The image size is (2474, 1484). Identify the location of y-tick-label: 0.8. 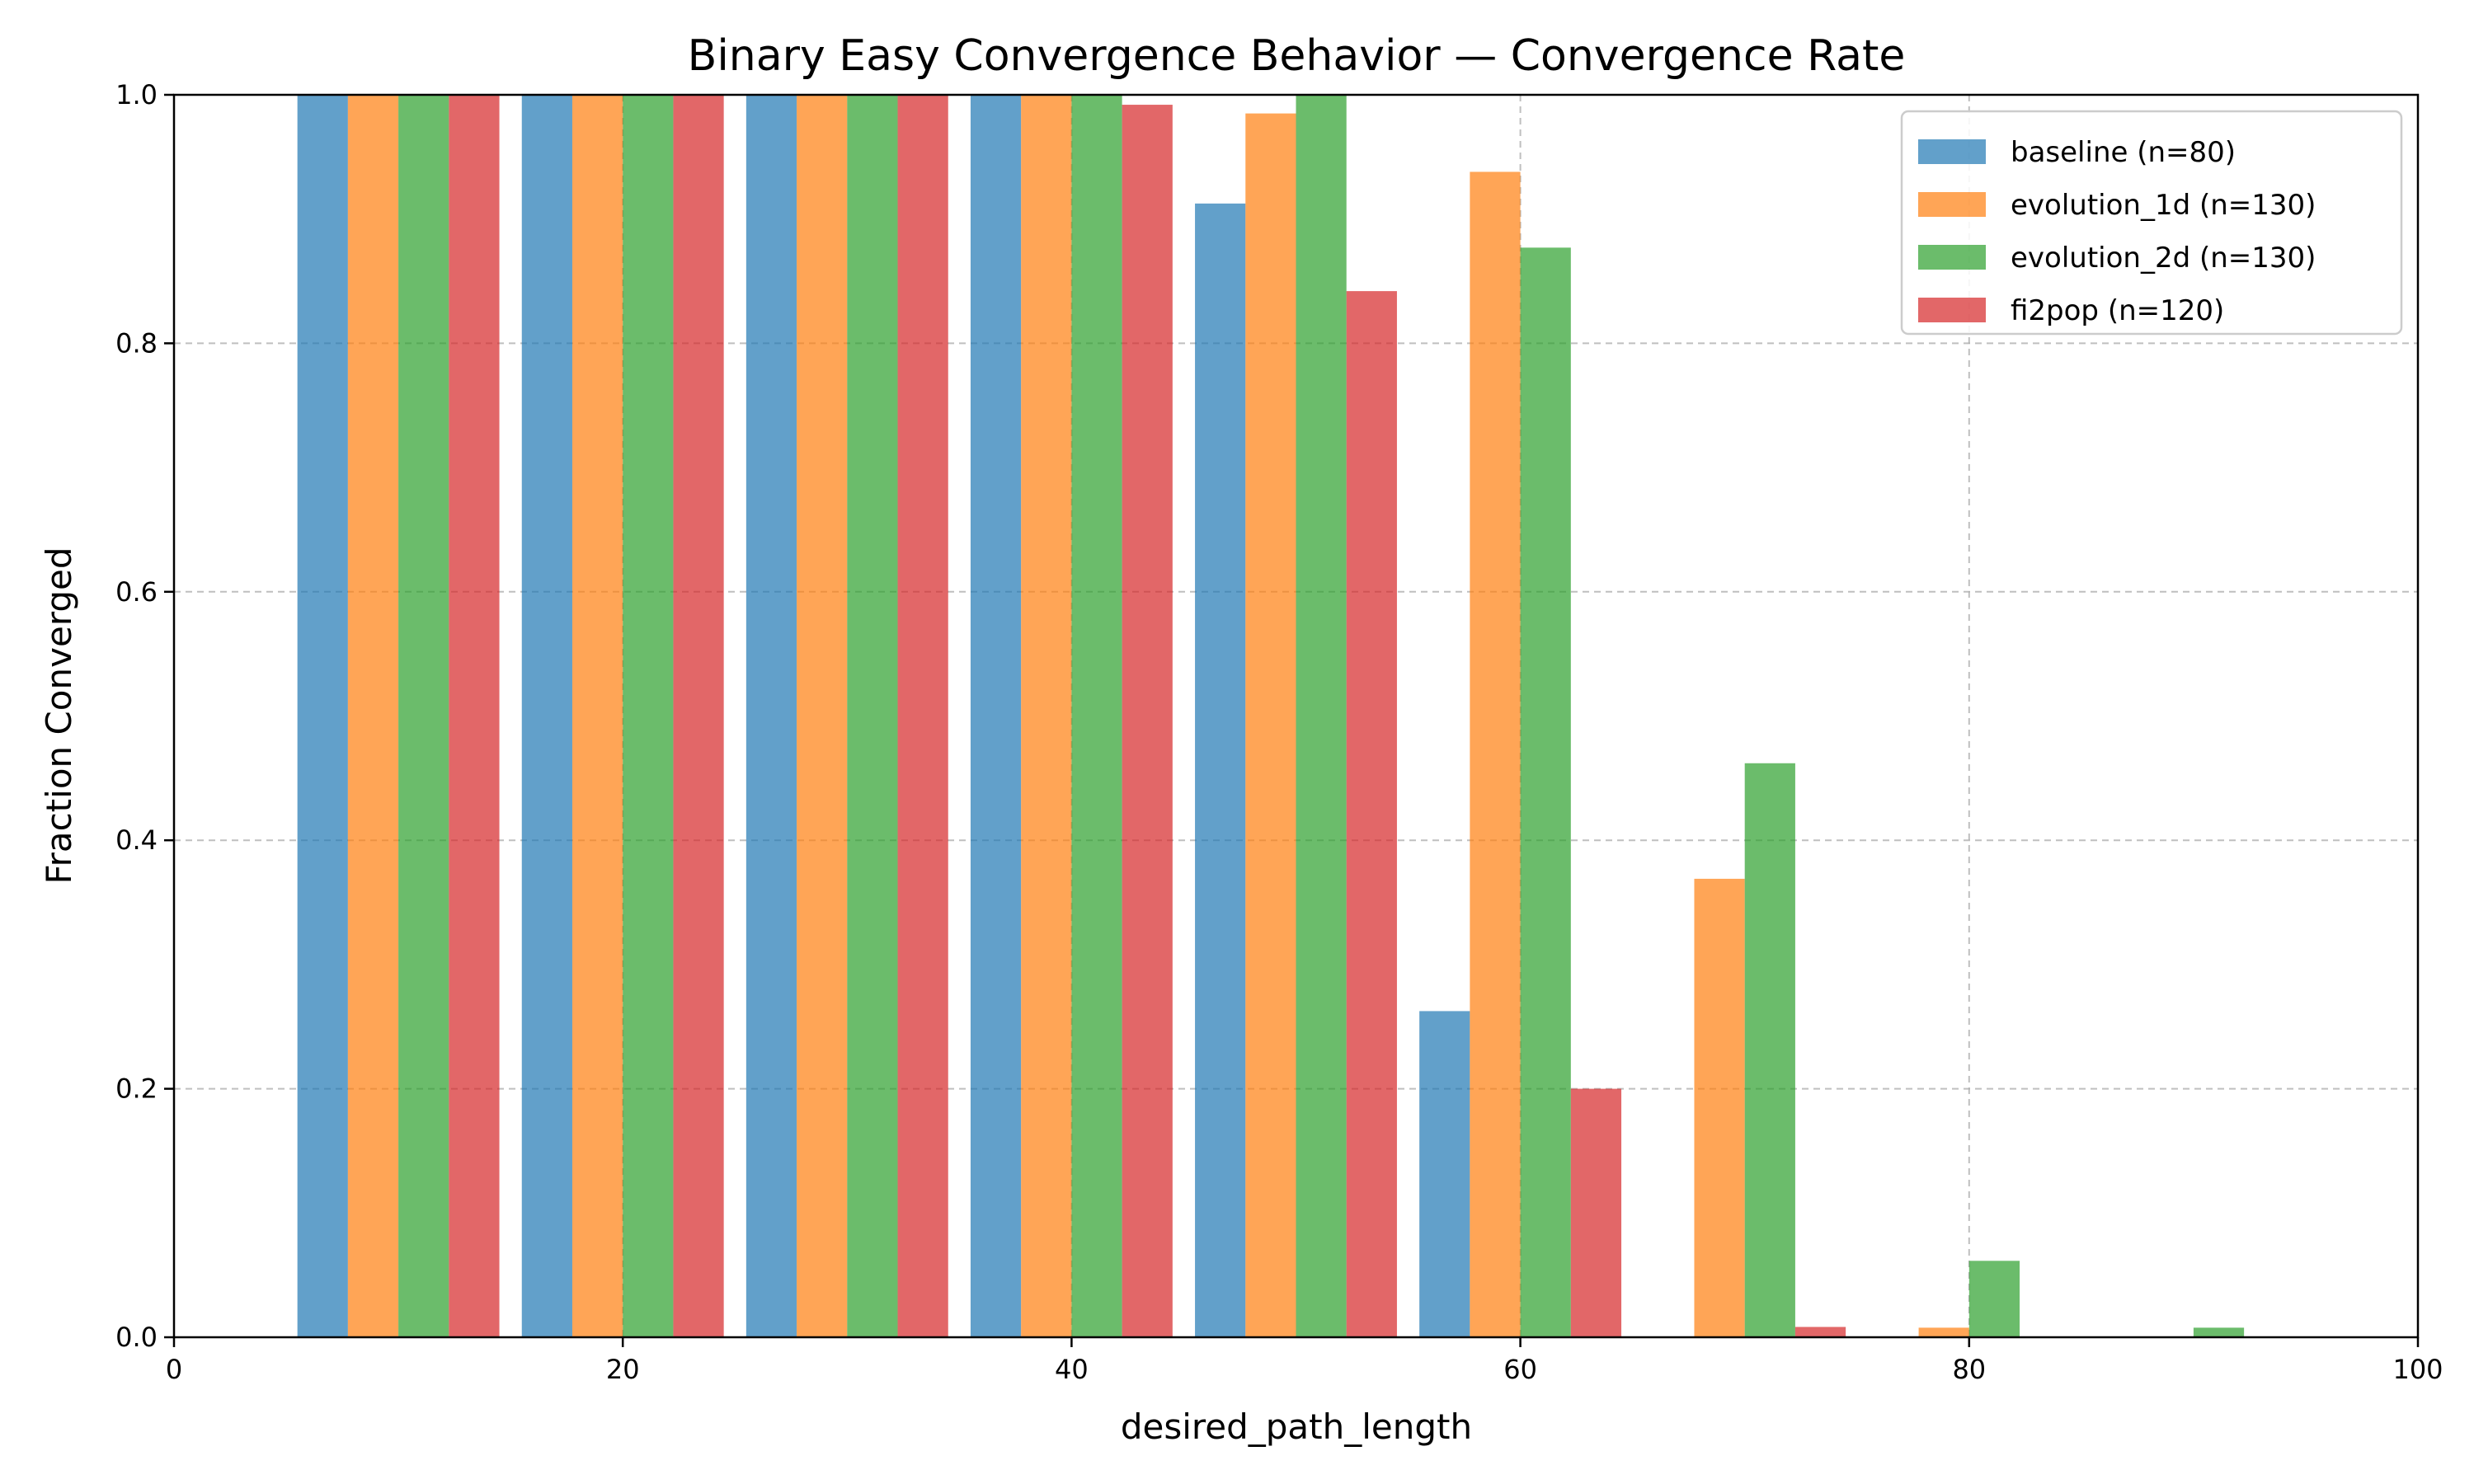
(136, 343).